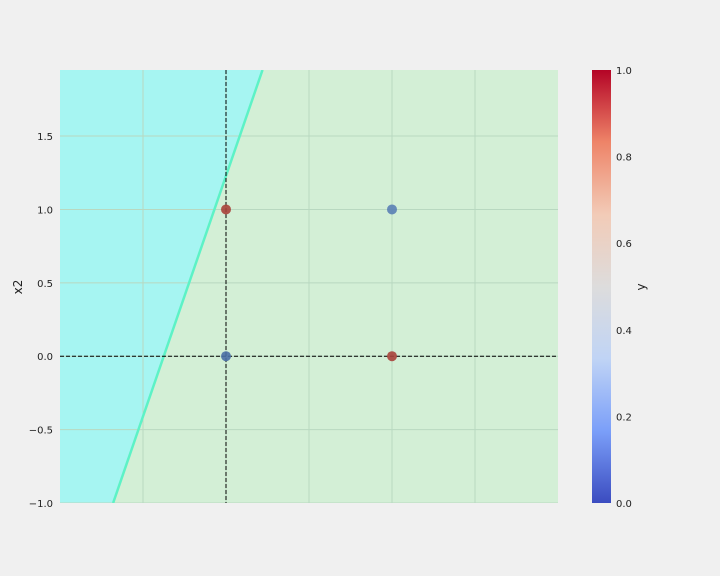 The width and height of the screenshot is (720, 576). What do you see at coordinates (45, 284) in the screenshot?
I see `y-tick-label: 0.5` at bounding box center [45, 284].